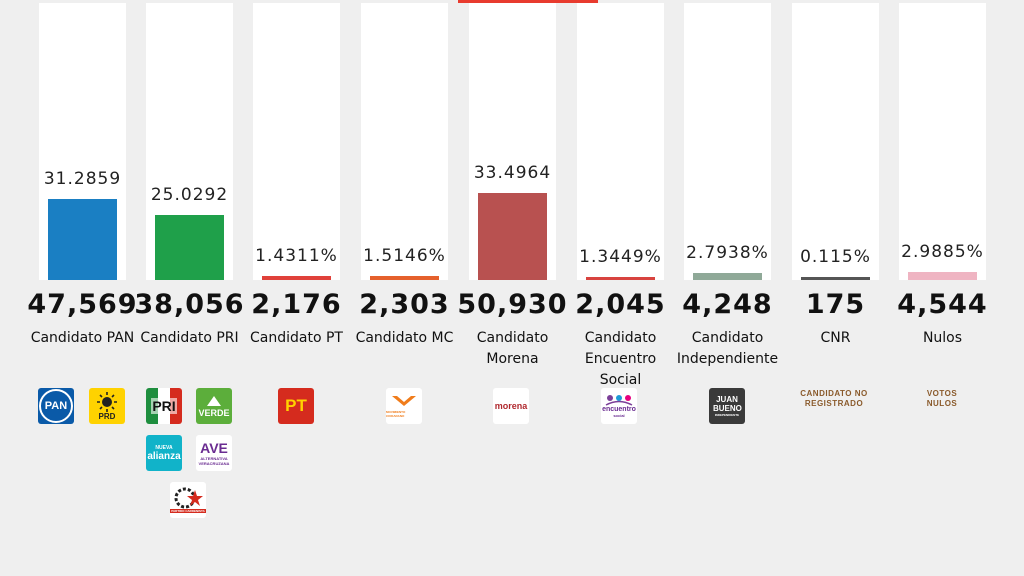 Image resolution: width=1024 pixels, height=576 pixels. I want to click on vote-count: 2,303, so click(404, 304).